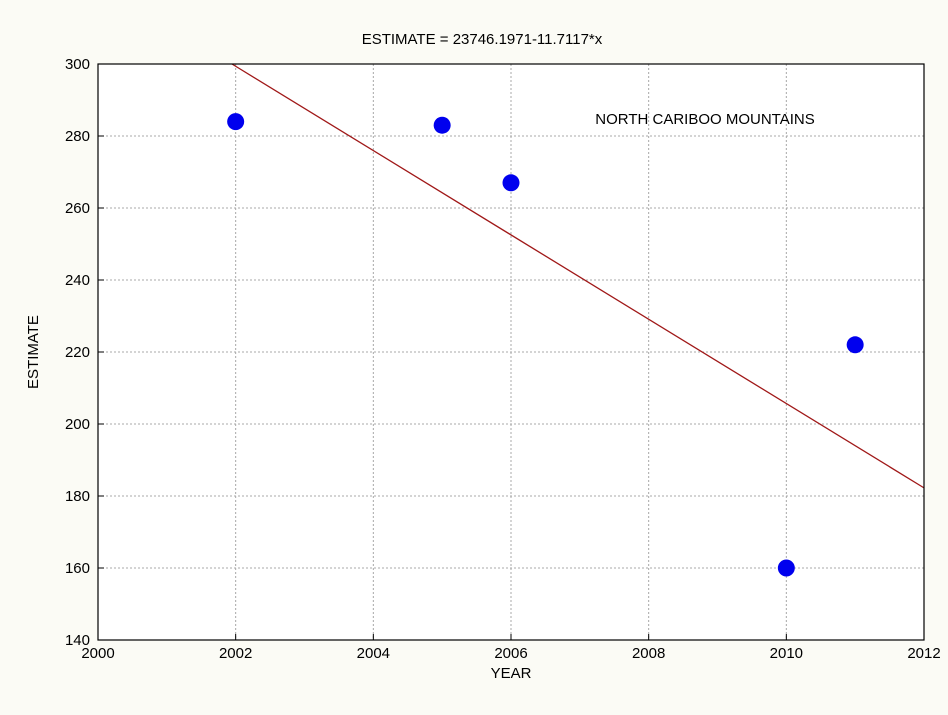 Image resolution: width=948 pixels, height=715 pixels. Describe the element at coordinates (77, 64) in the screenshot. I see `y-tick-label: 300` at that location.